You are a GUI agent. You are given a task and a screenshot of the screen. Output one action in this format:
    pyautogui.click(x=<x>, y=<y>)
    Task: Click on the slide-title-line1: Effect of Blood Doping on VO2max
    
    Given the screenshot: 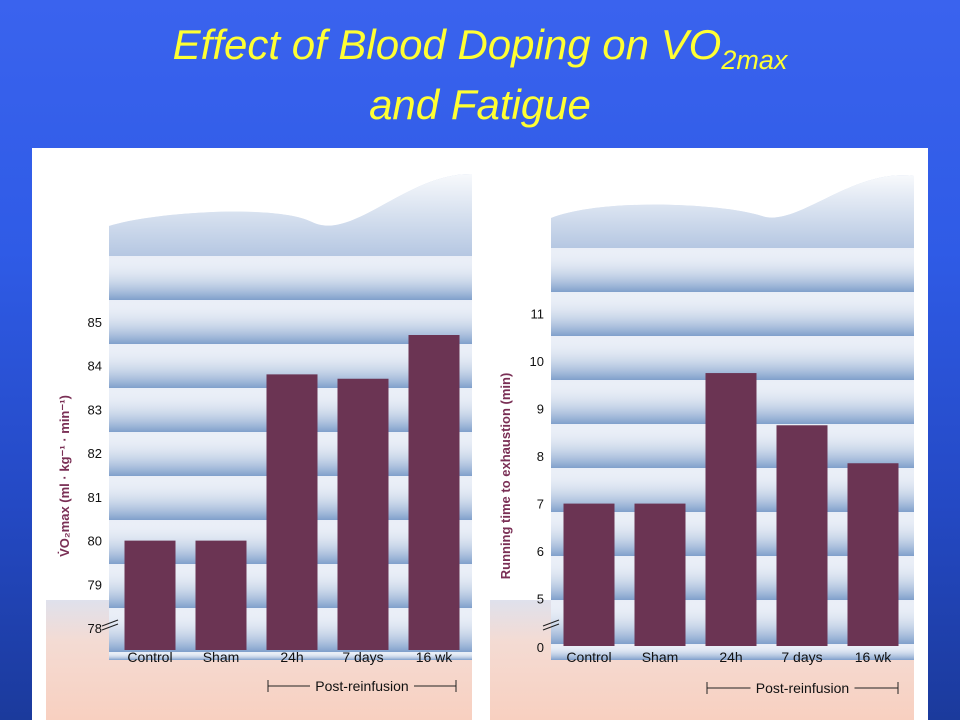 What is the action you would take?
    pyautogui.click(x=480, y=47)
    